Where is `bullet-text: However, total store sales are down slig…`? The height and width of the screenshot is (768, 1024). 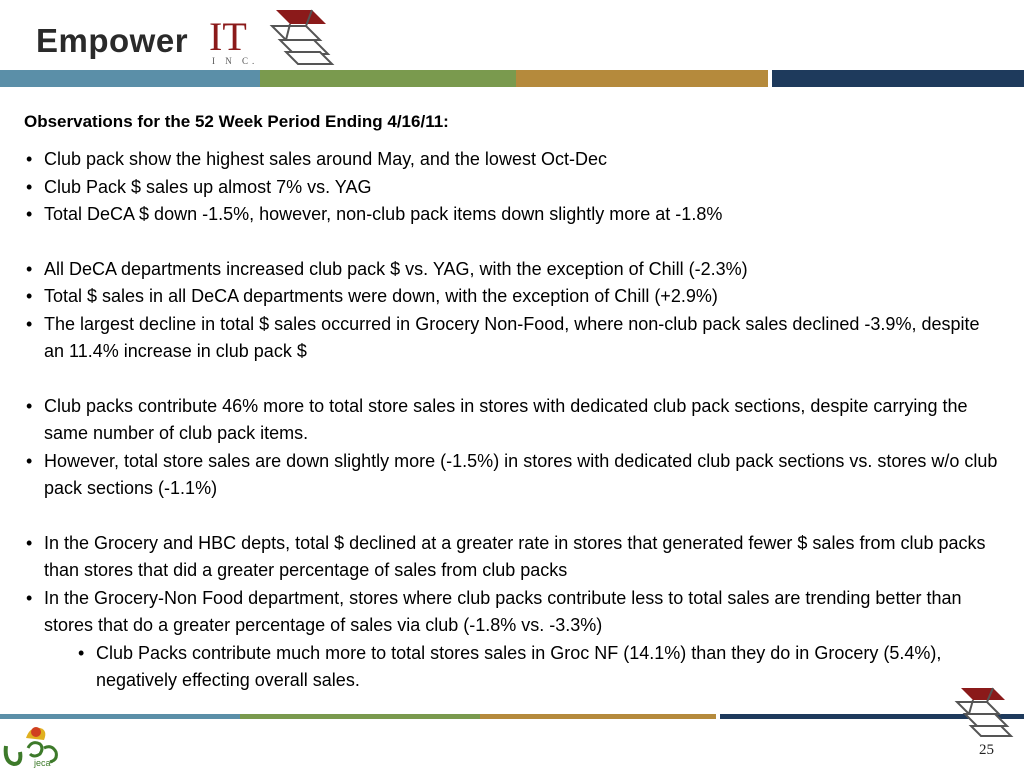
bullet-text: However, total store sales are down slig… is located at coordinates (521, 474).